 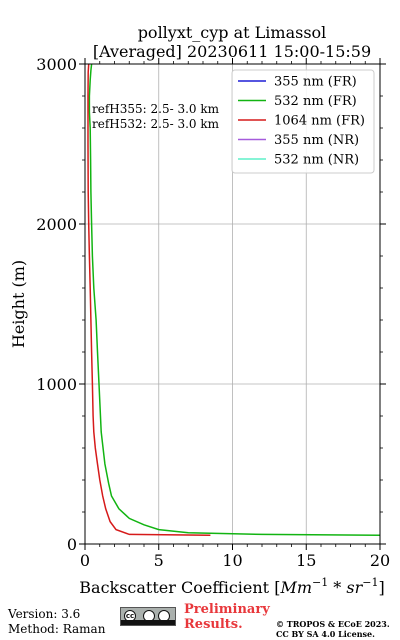 What do you see at coordinates (227, 609) in the screenshot?
I see `preliminary-line1: Preliminary` at bounding box center [227, 609].